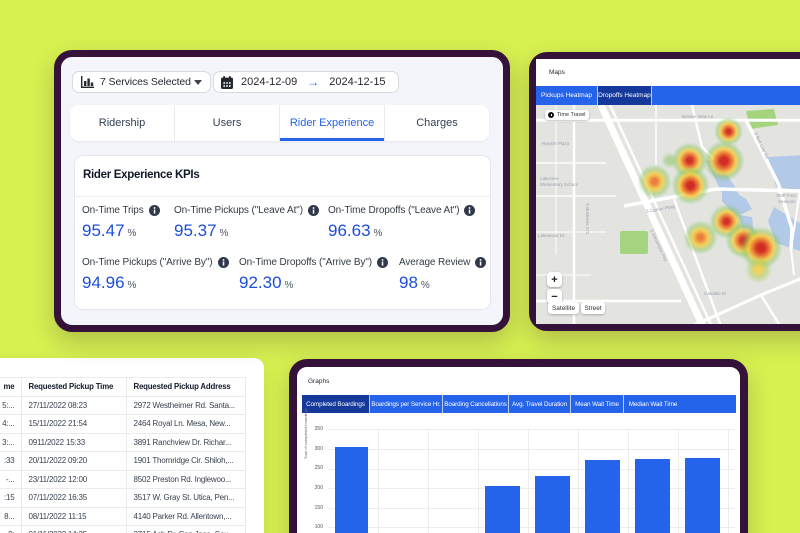 The width and height of the screenshot is (800, 533). I want to click on svg-text: S Carrier Pkwy, so click(660, 209).